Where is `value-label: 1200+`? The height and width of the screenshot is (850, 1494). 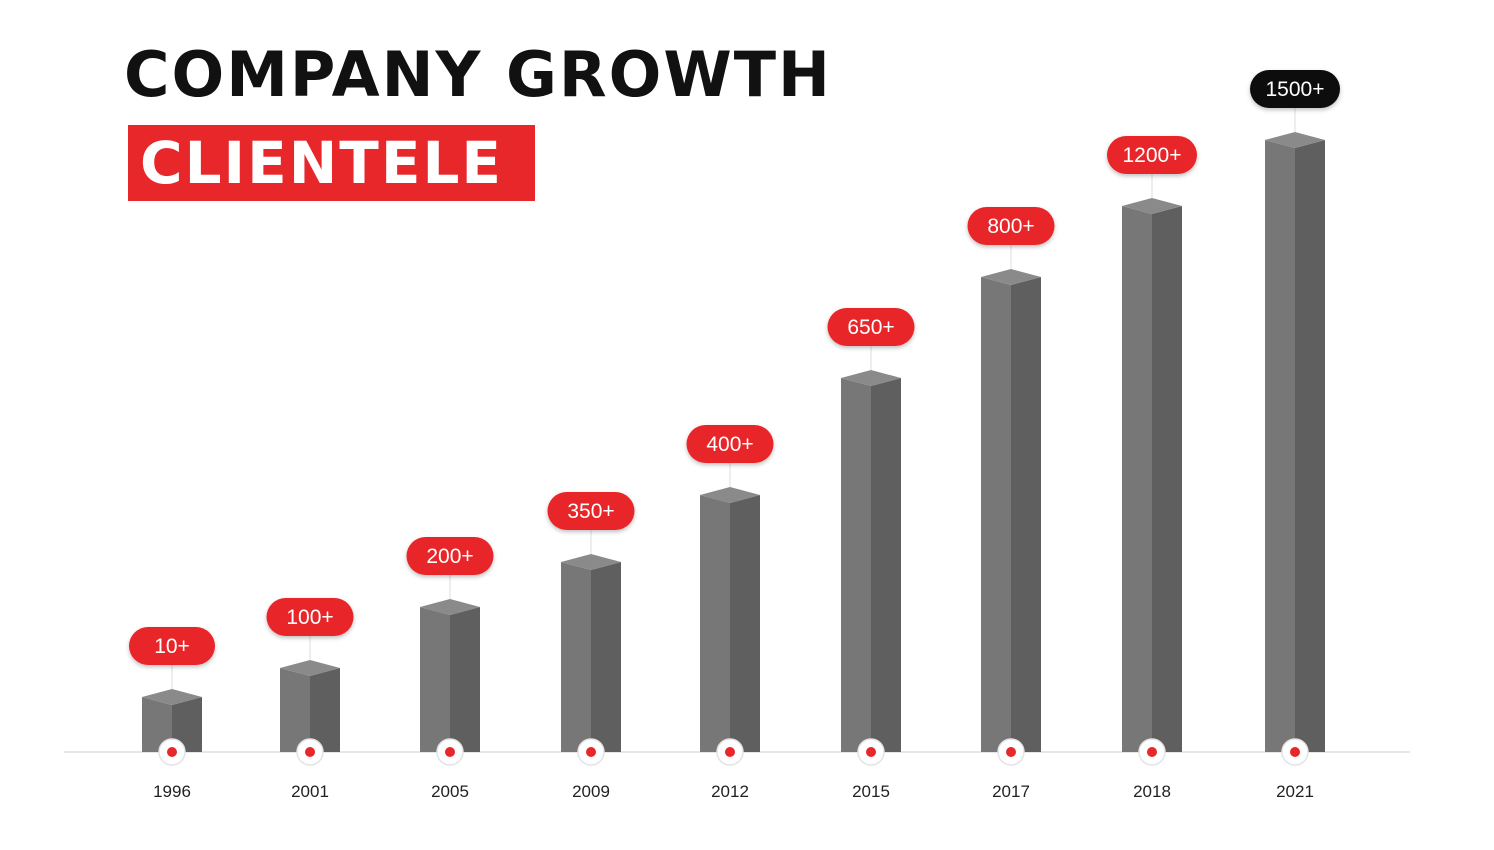
value-label: 1200+ is located at coordinates (1152, 155).